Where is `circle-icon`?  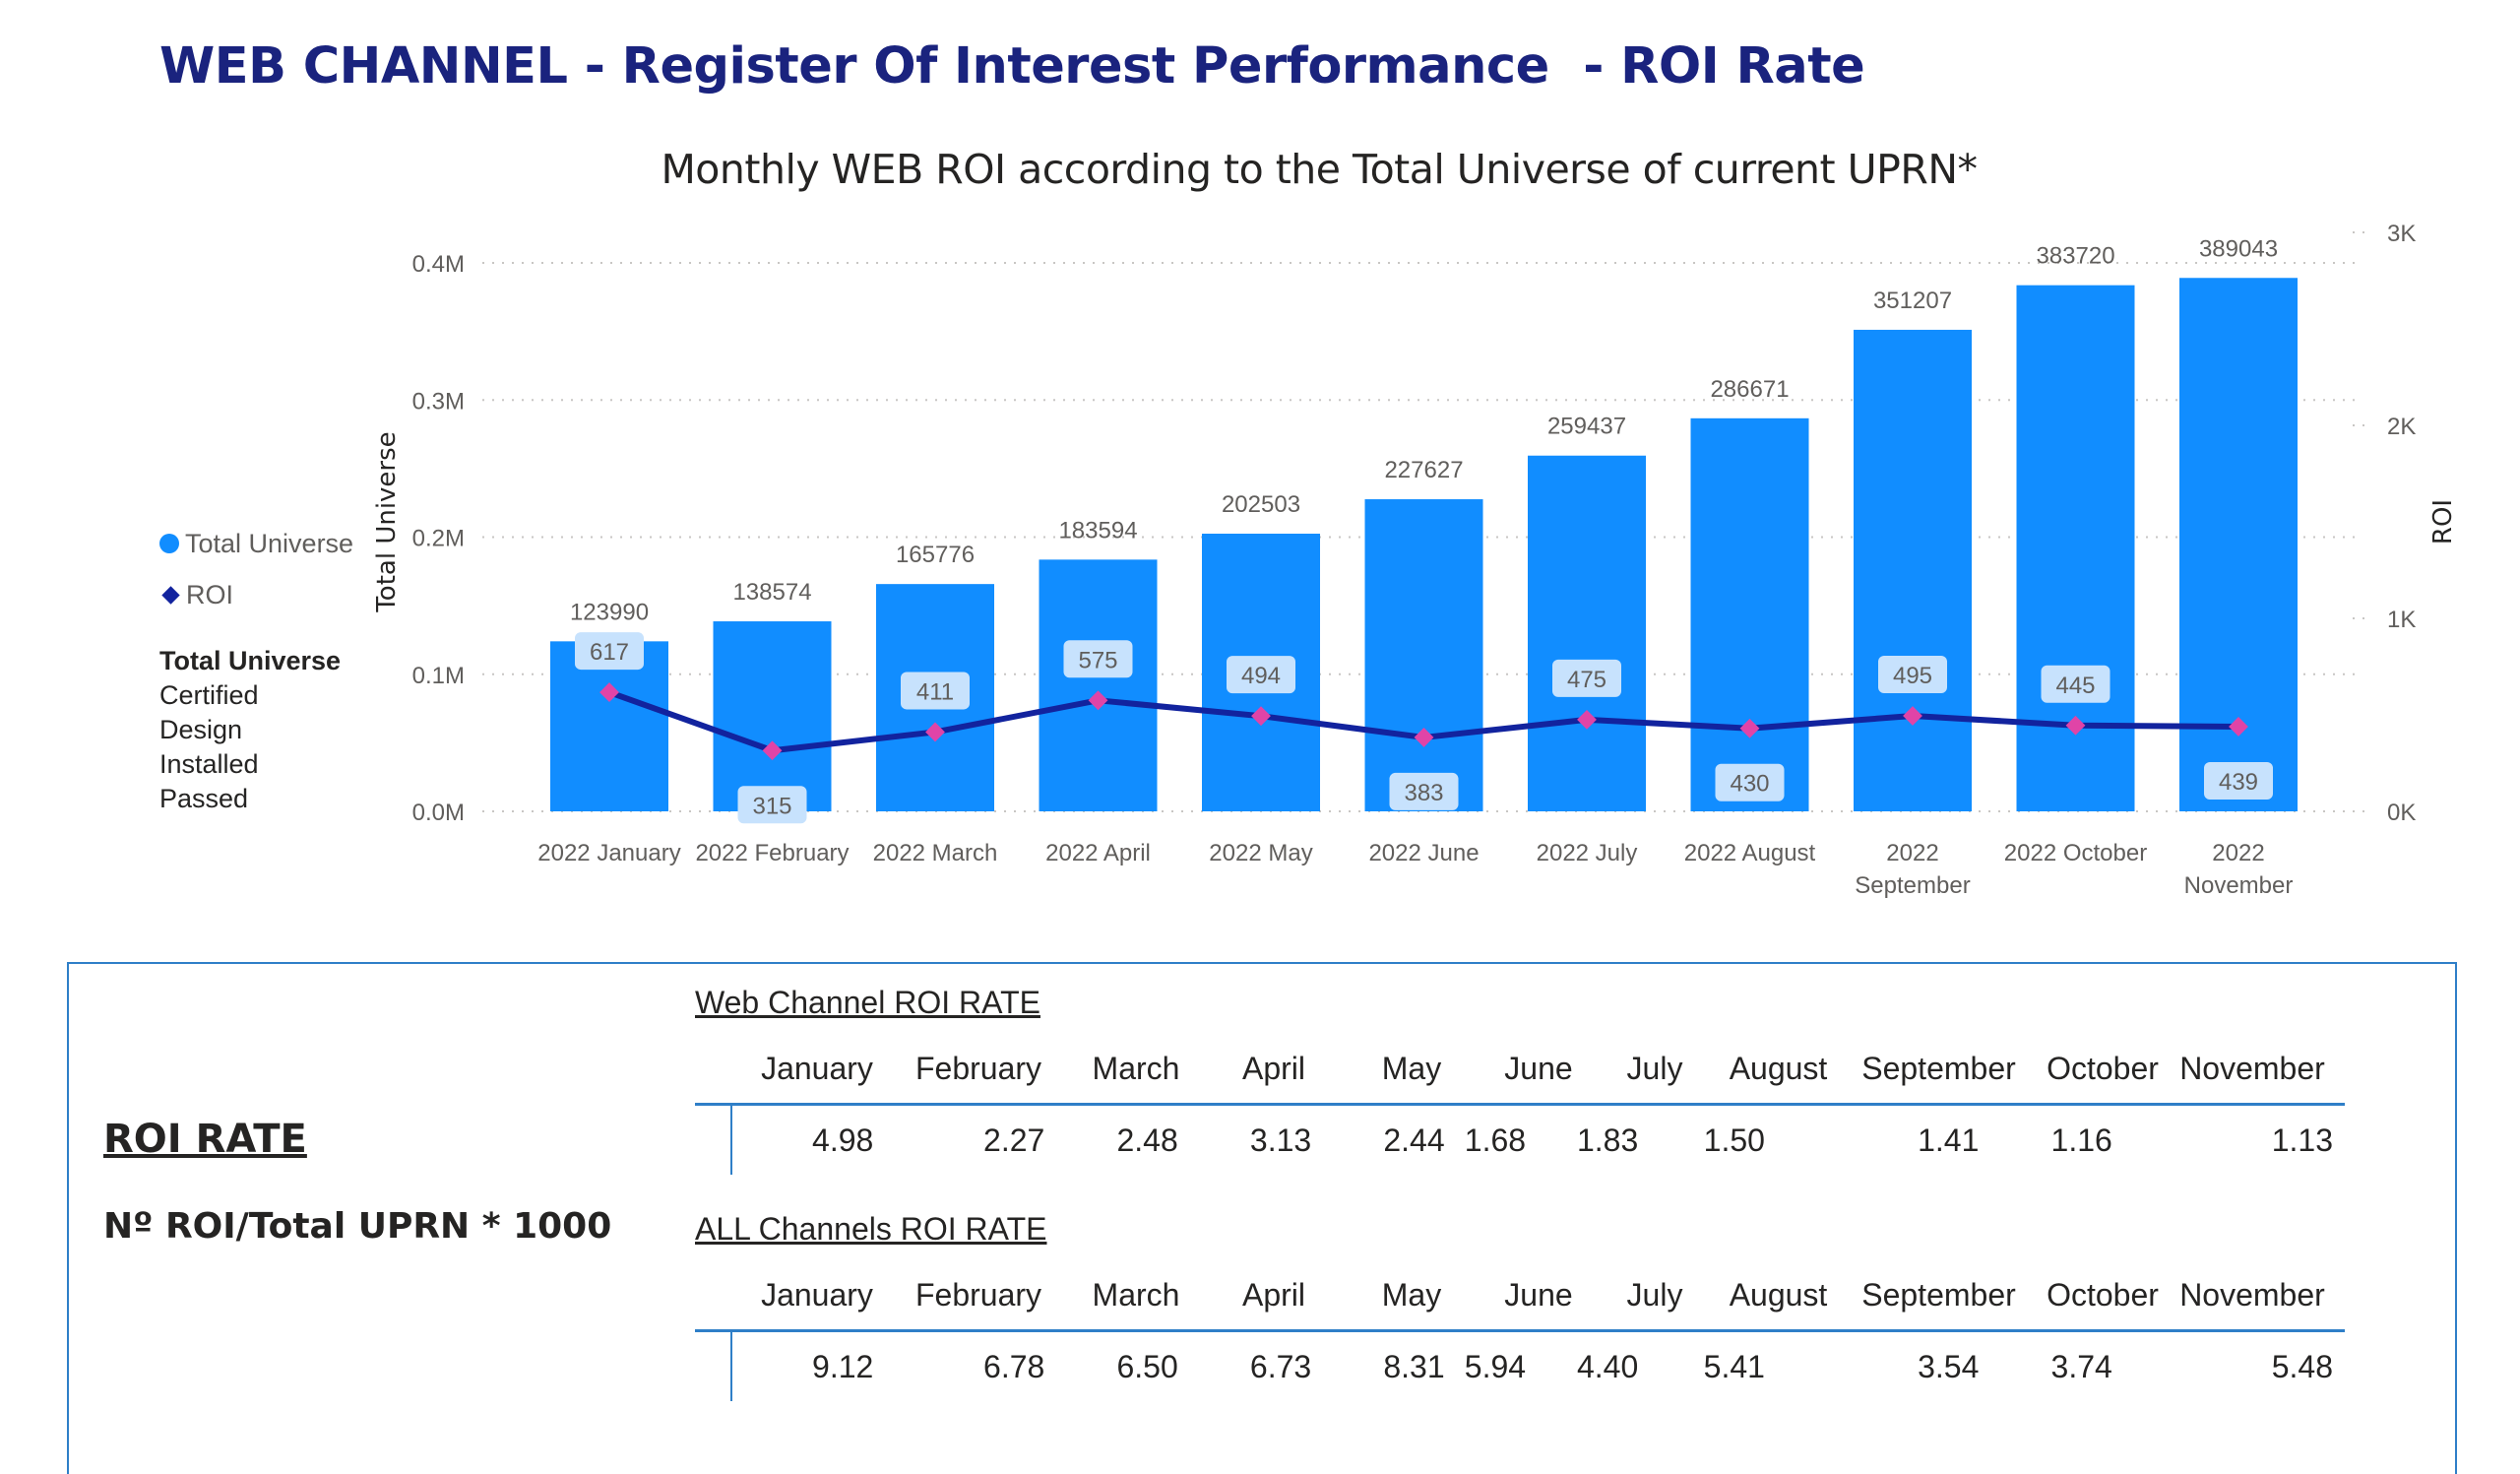
circle-icon is located at coordinates (169, 543).